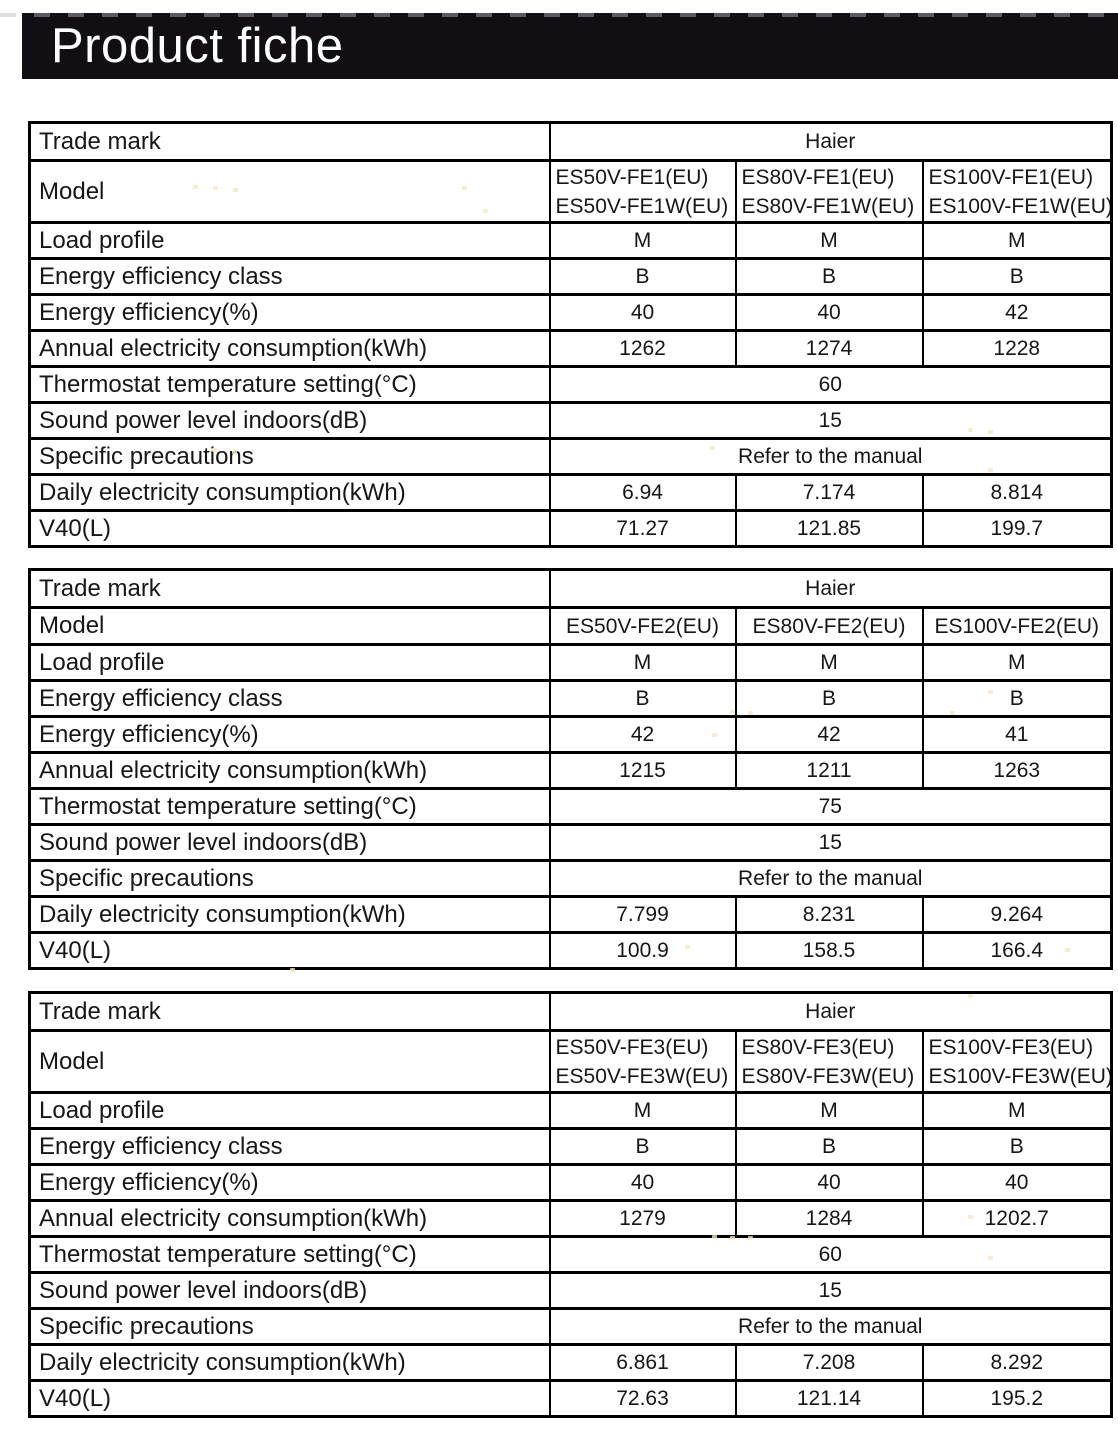  Describe the element at coordinates (1017, 1218) in the screenshot. I see `annual-consumption-value: 1202.7` at that location.